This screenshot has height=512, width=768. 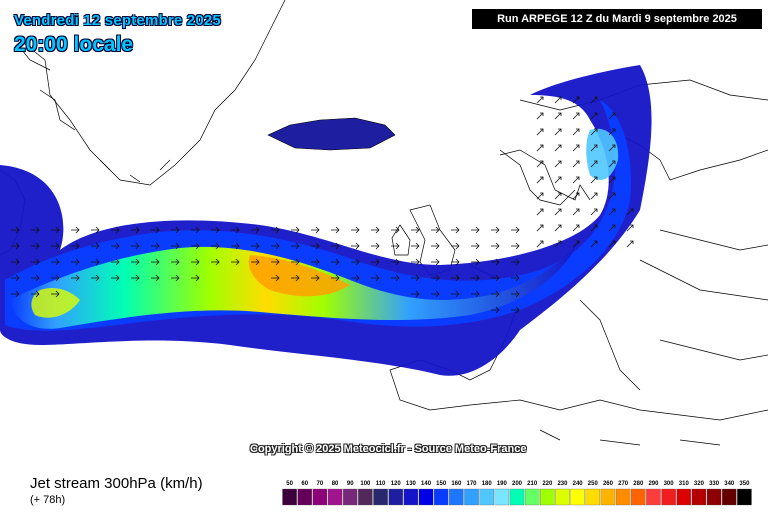 What do you see at coordinates (152, 93) in the screenshot?
I see `landmass-greenland` at bounding box center [152, 93].